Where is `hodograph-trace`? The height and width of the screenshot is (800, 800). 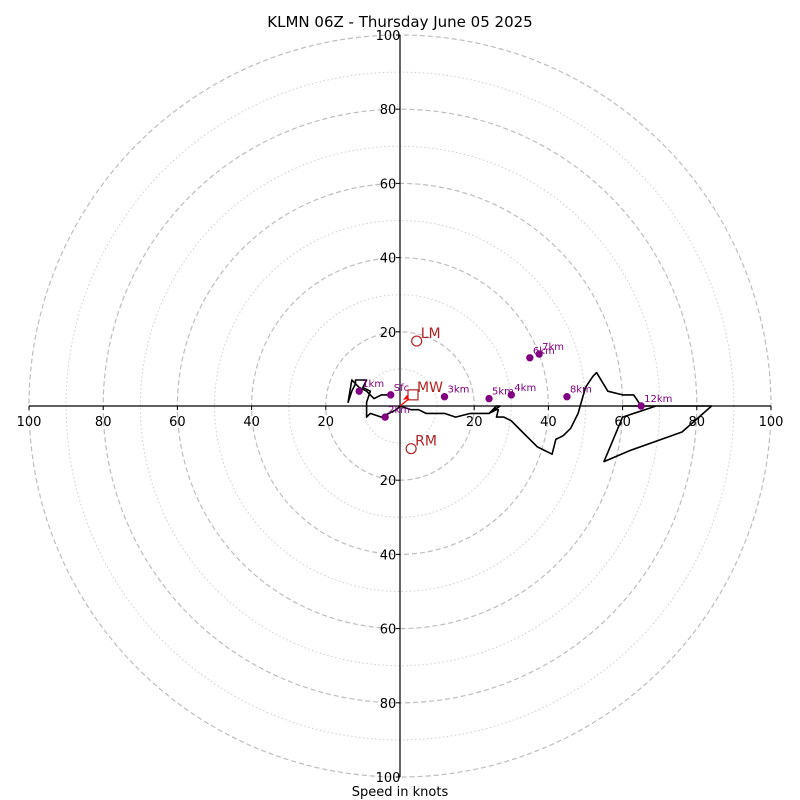 hodograph-trace is located at coordinates (530, 417).